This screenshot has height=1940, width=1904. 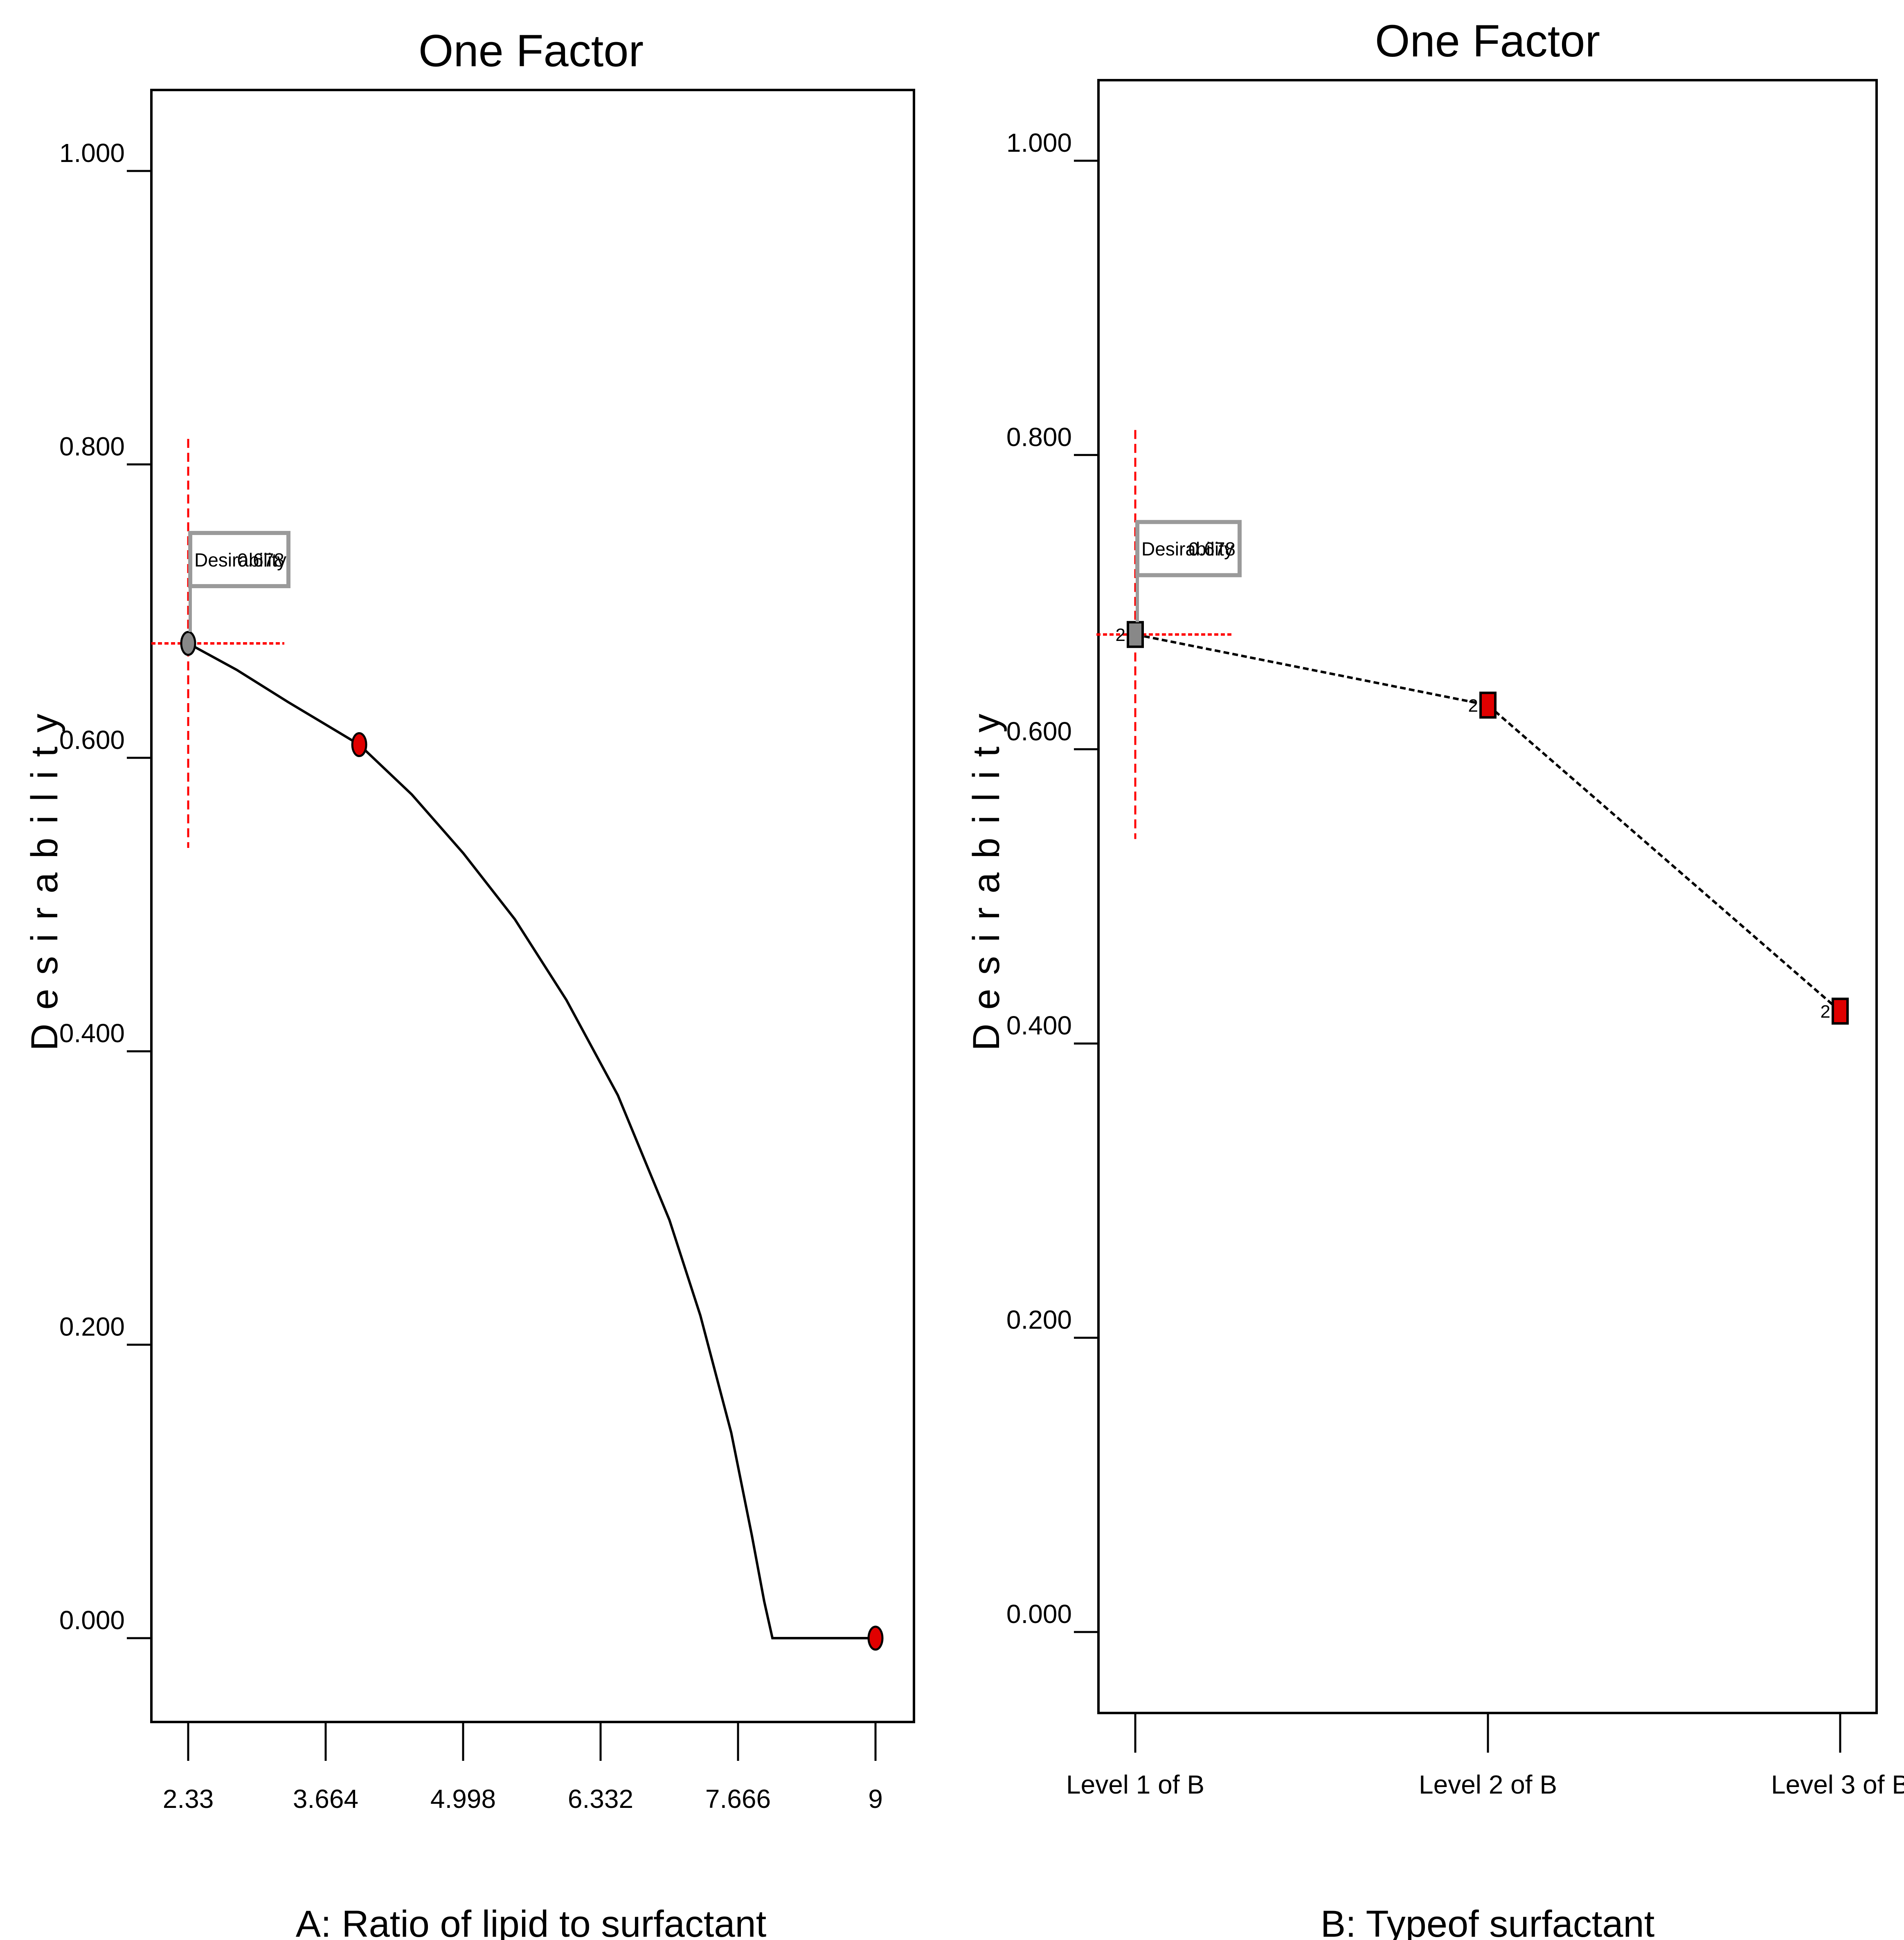 What do you see at coordinates (325, 1799) in the screenshot?
I see `x-tick-label: 3.664` at bounding box center [325, 1799].